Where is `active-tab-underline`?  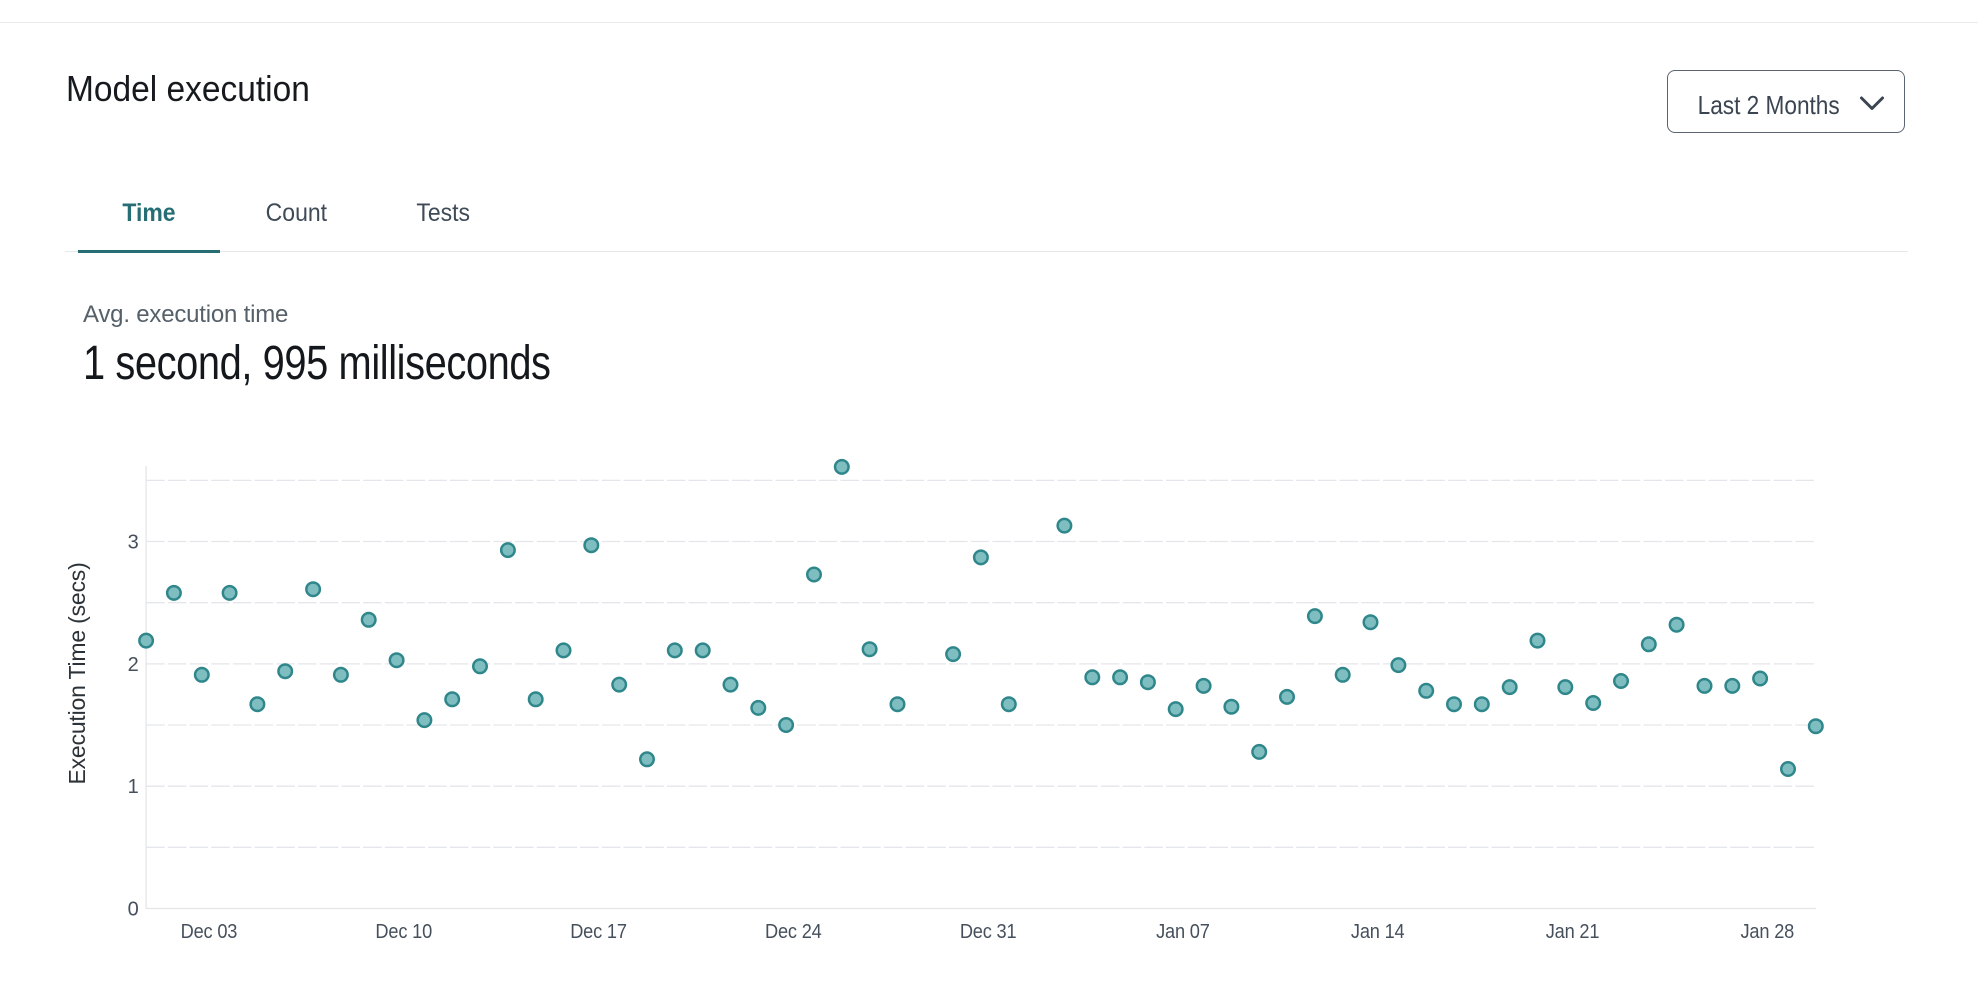
active-tab-underline is located at coordinates (149, 251).